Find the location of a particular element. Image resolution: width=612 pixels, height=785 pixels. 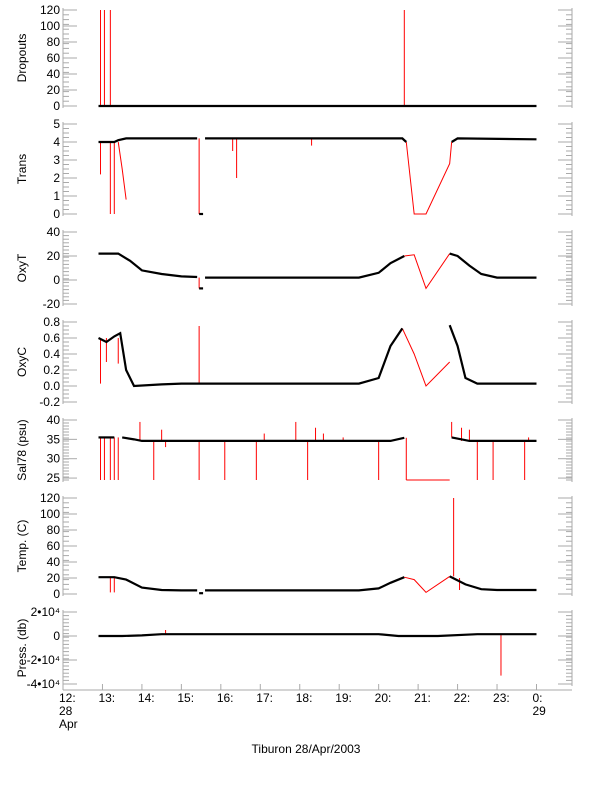

x-tick-label: 18: is located at coordinates (304, 698).